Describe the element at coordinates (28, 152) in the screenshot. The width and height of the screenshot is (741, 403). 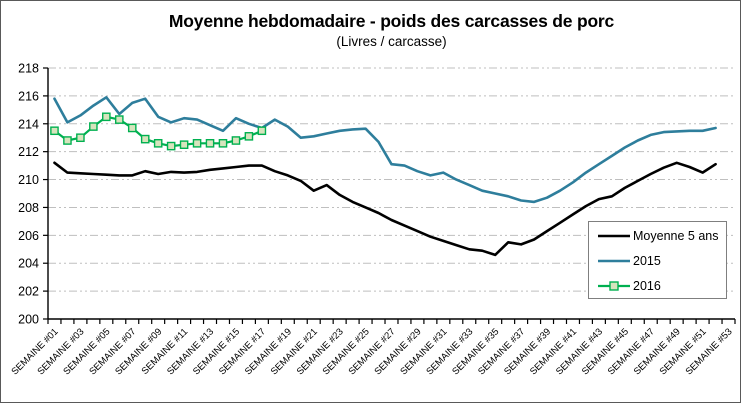
I see `y-axis-label: 212` at that location.